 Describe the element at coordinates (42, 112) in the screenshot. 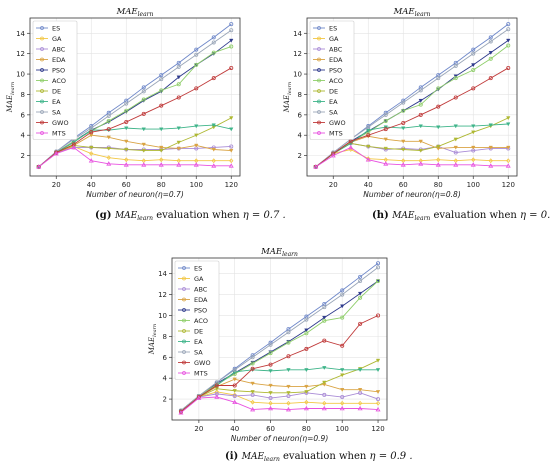

I see `legend-marker-sa` at that location.